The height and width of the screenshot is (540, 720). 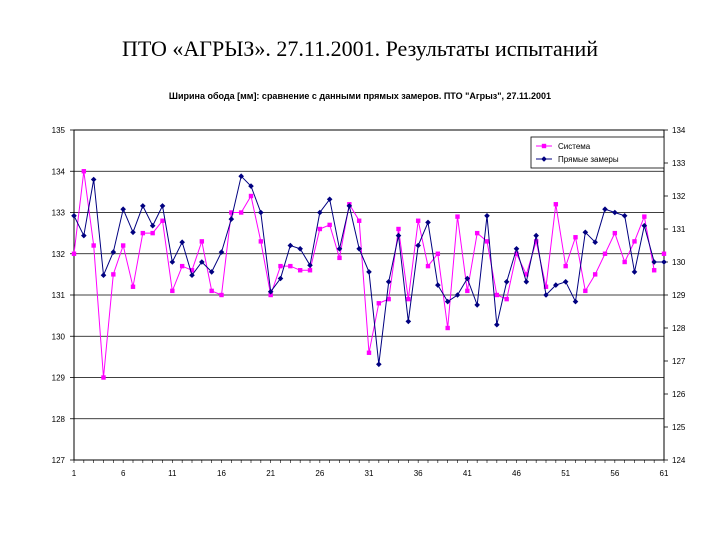 I want to click on x-tick-label: 26, so click(x=319, y=473).